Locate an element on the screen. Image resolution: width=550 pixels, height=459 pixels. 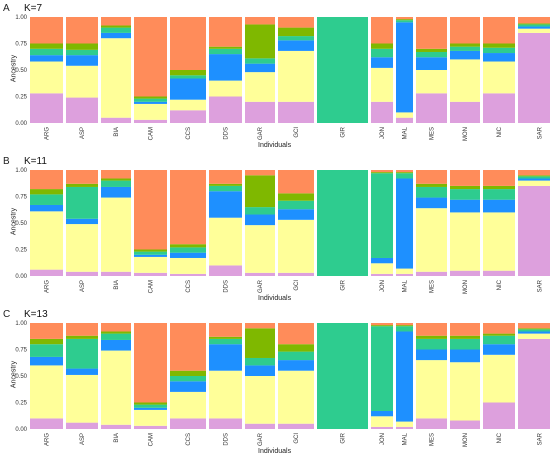
population-block-mon is located at coordinates (465, 376).